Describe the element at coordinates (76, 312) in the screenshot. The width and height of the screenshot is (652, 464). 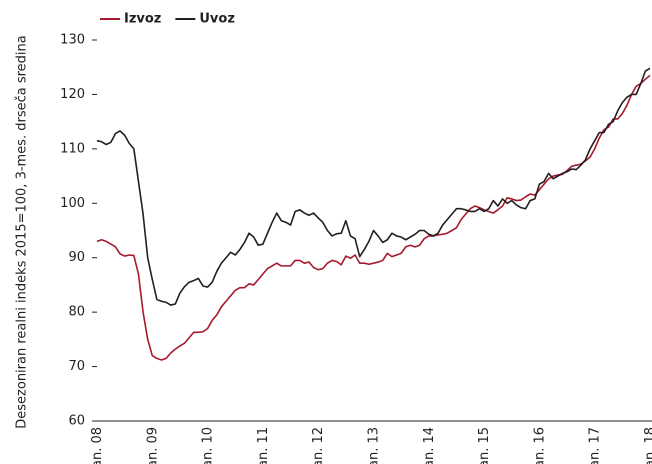
I see `y-tick-label: 80` at that location.